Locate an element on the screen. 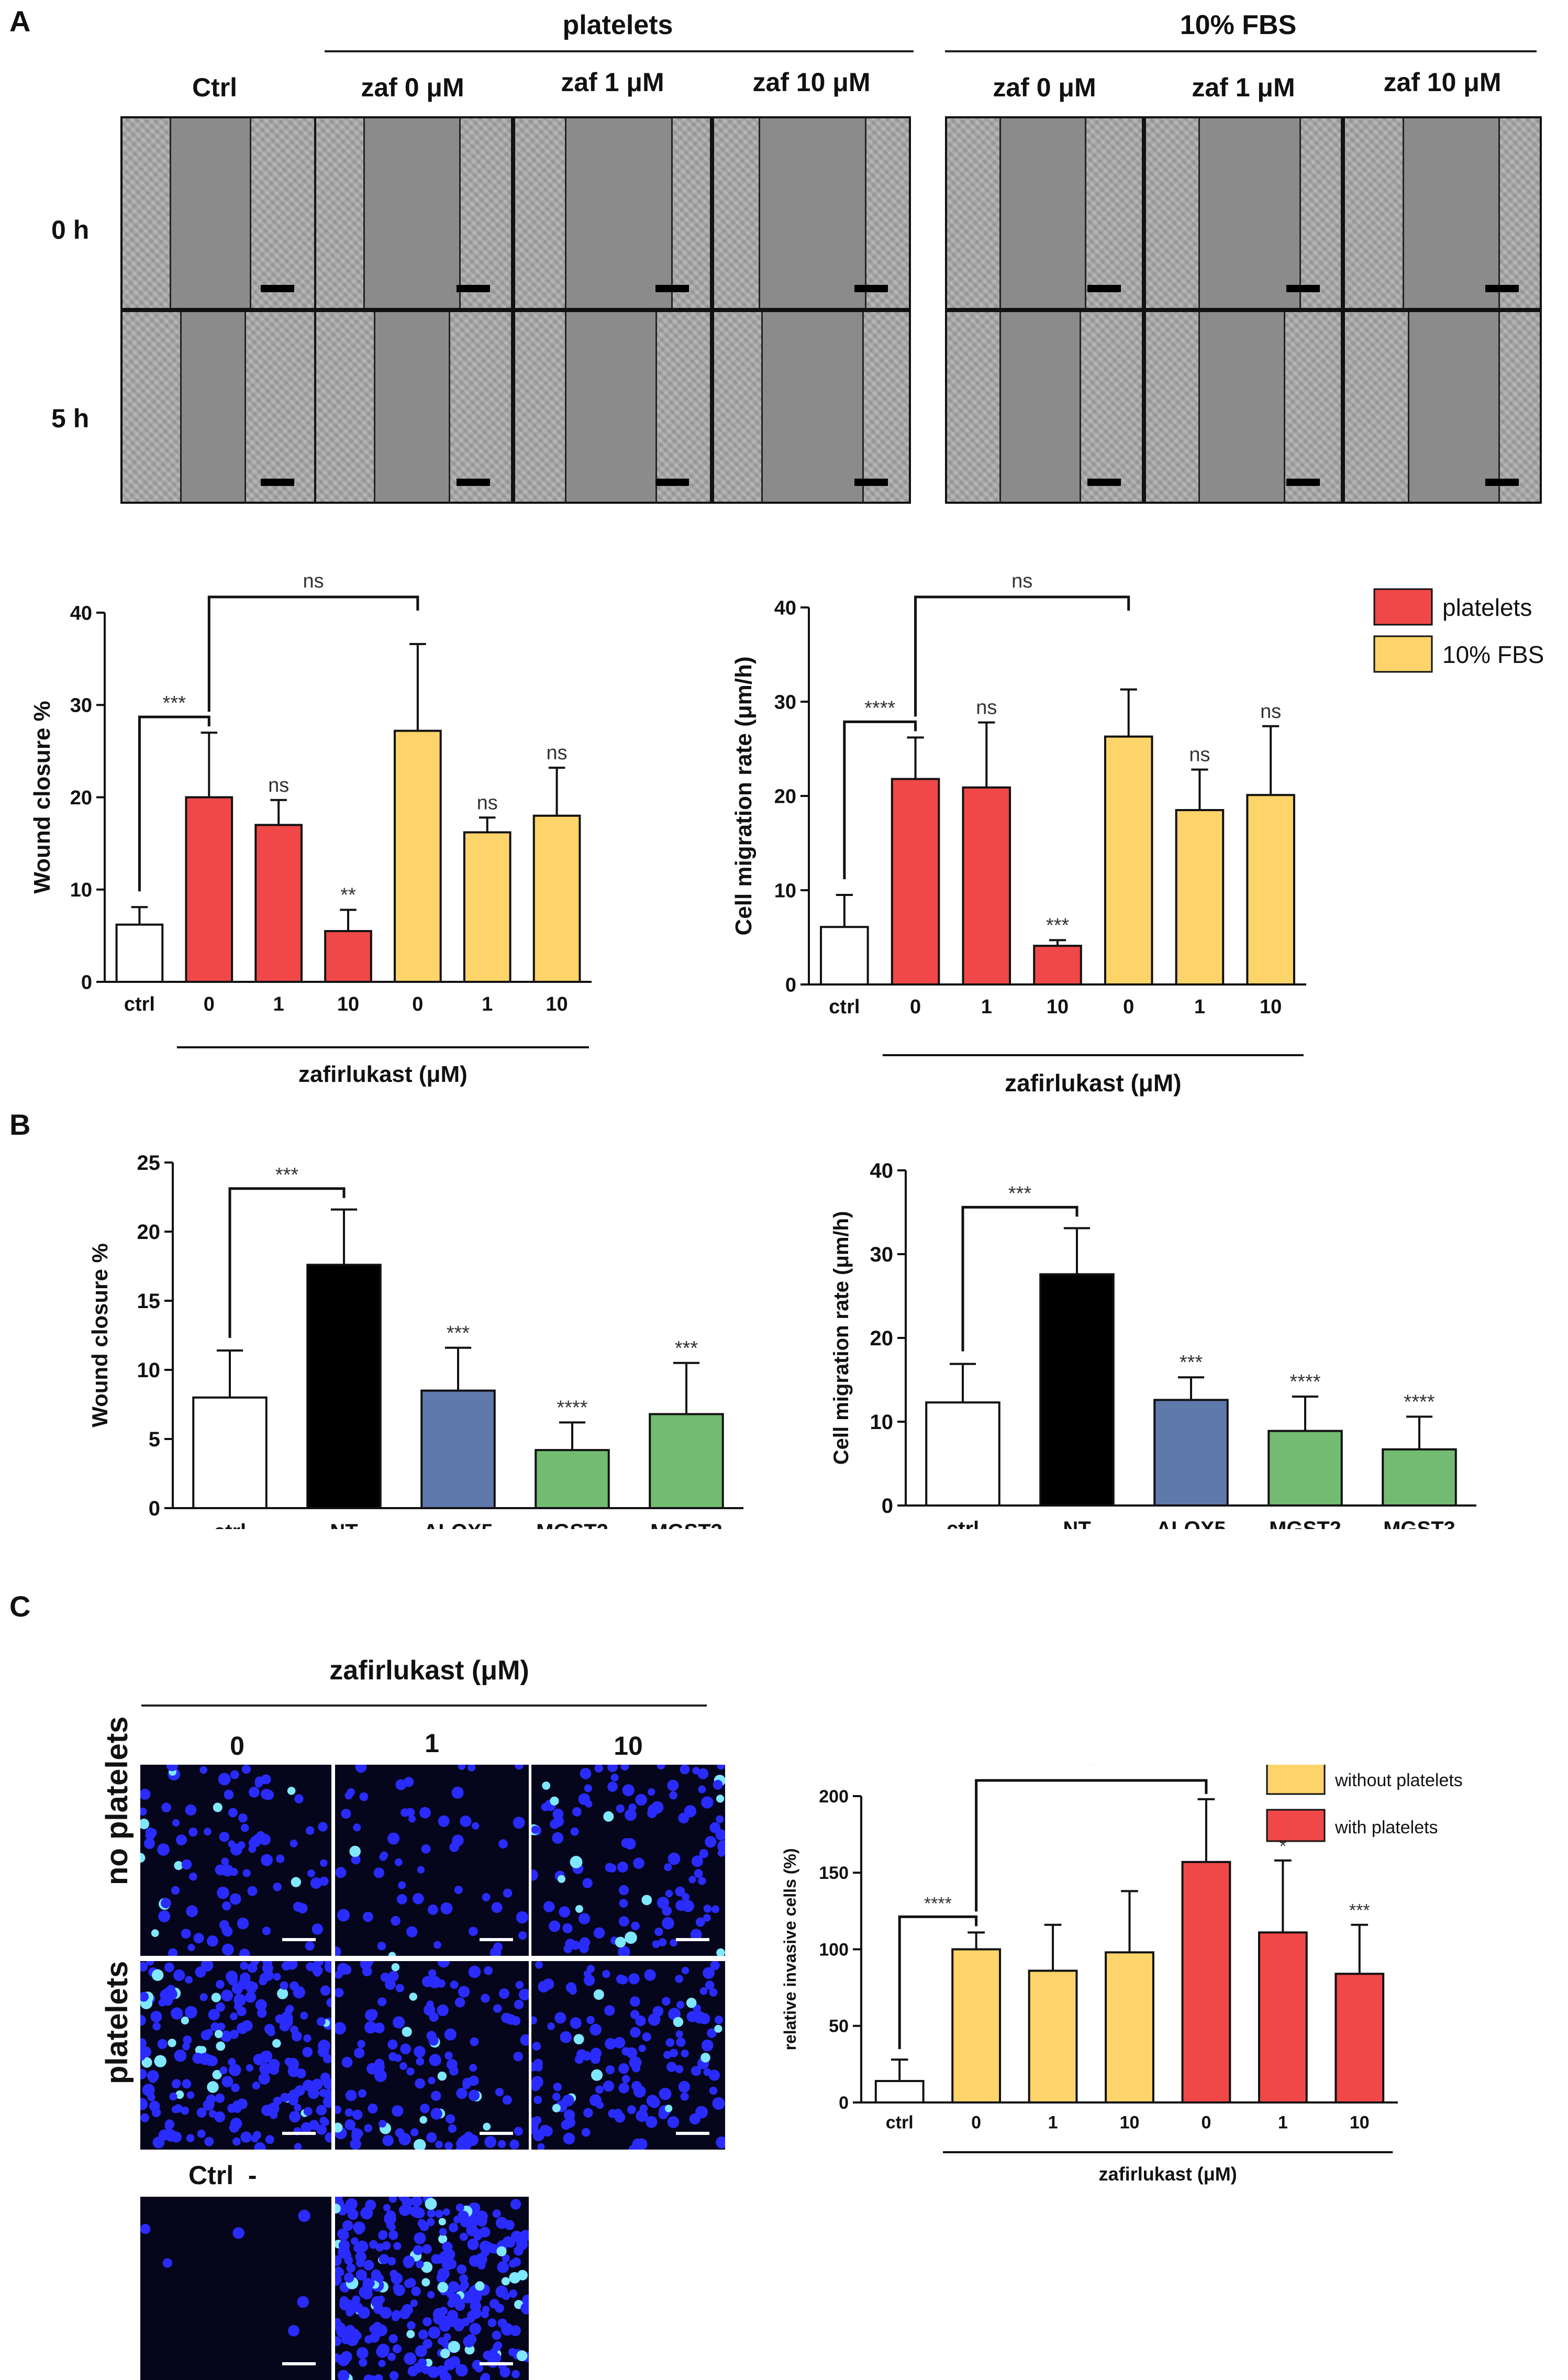 The image size is (1568, 2380). group-label-fbs: 10% FBS is located at coordinates (1238, 25).